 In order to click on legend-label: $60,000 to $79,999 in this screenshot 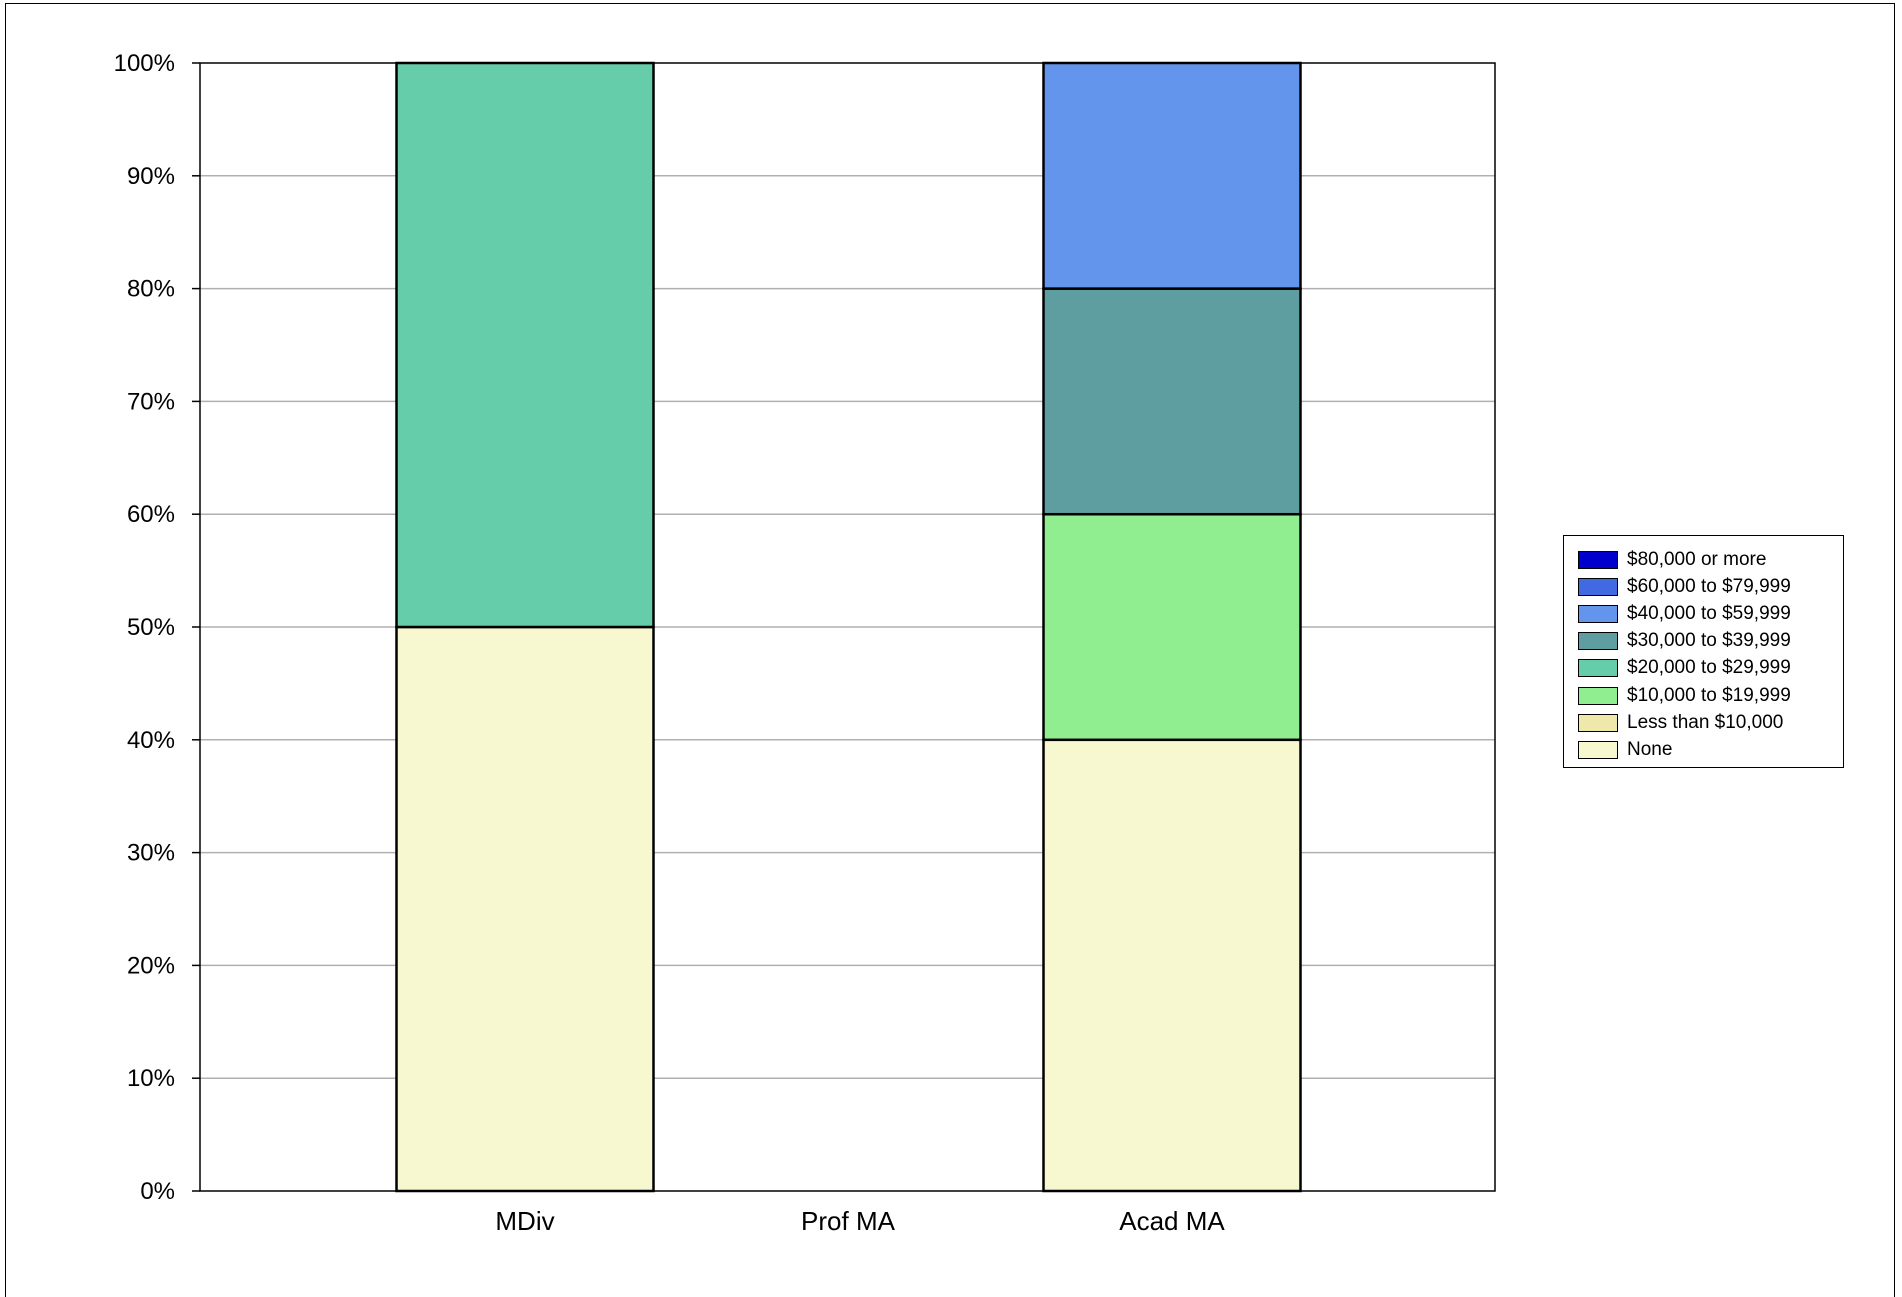, I will do `click(1709, 586)`.